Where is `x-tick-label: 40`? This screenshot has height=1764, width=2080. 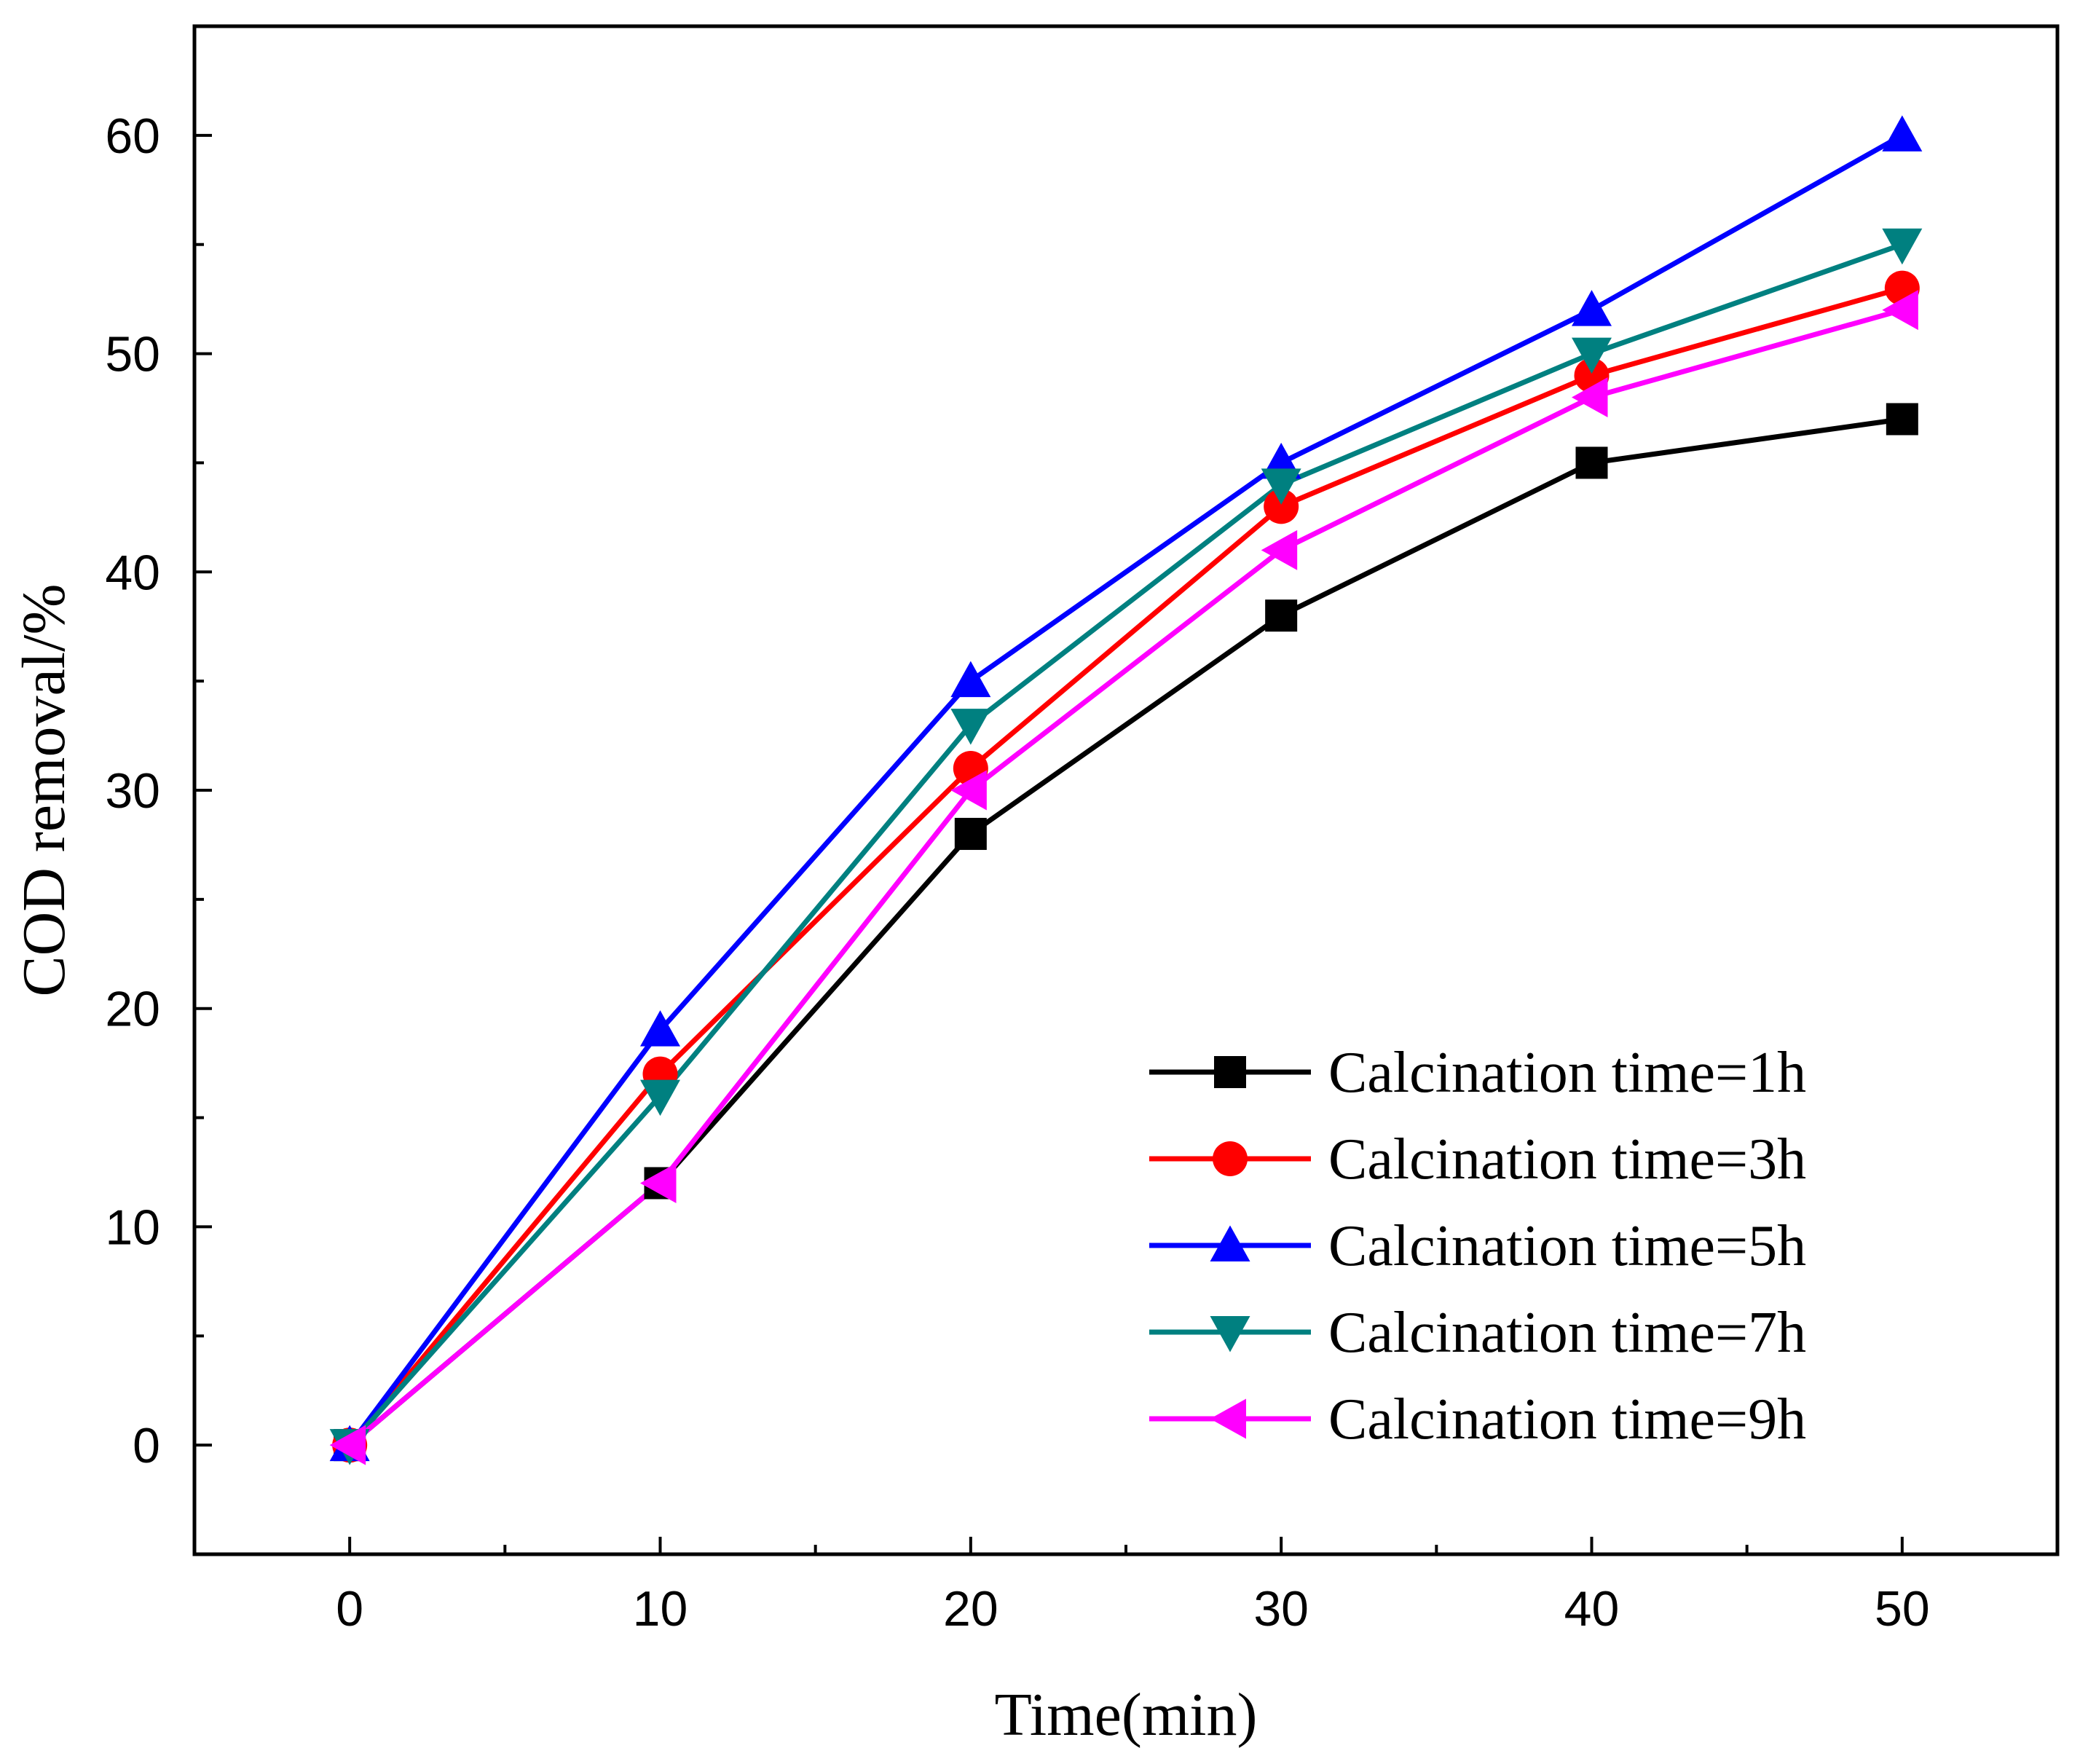 x-tick-label: 40 is located at coordinates (1592, 1609).